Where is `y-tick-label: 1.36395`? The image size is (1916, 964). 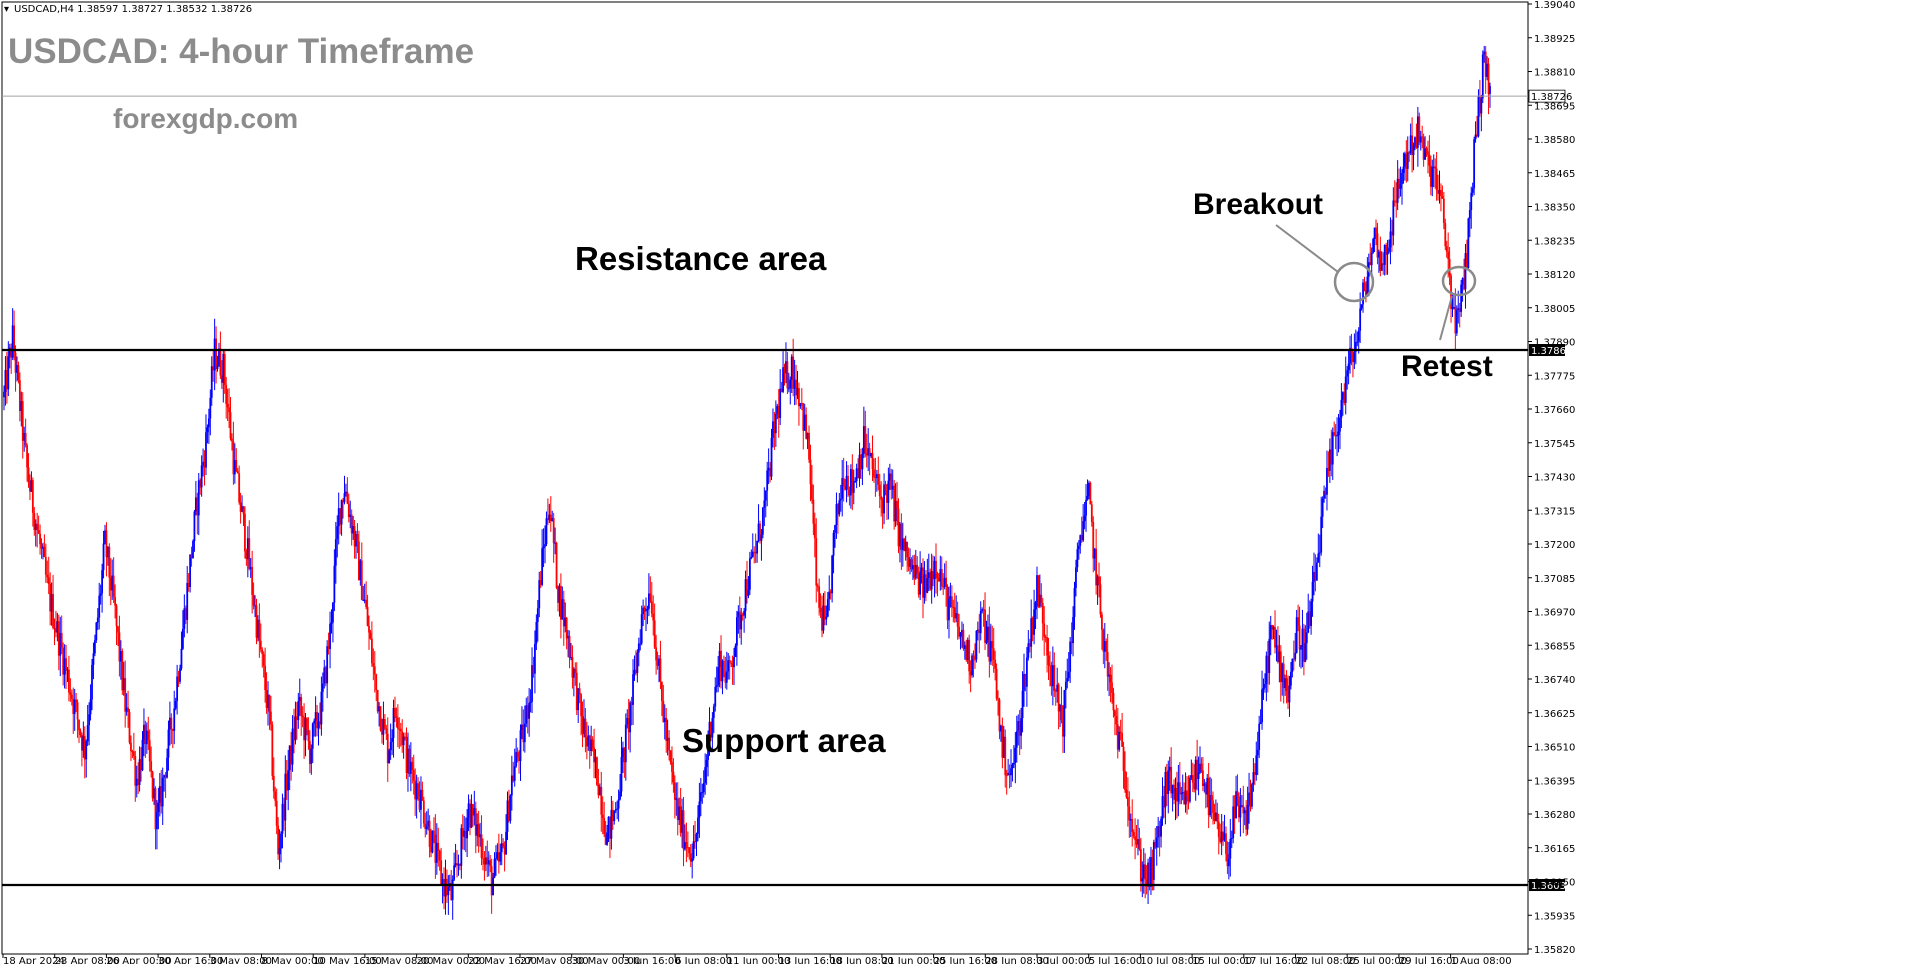 y-tick-label: 1.36395 is located at coordinates (1554, 781).